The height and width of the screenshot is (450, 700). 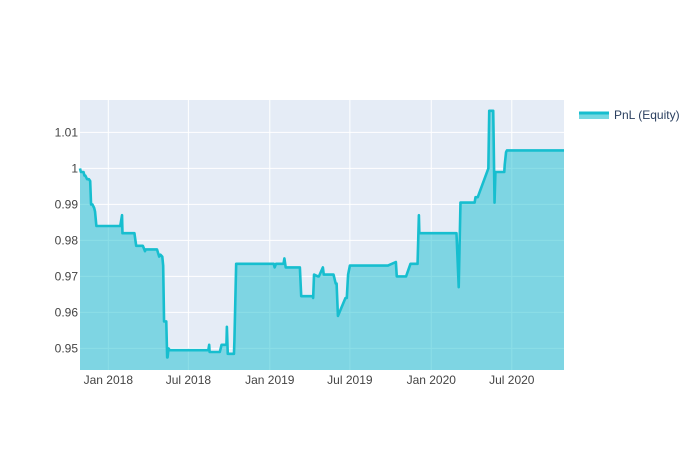 I want to click on y-axis-ticks: 0.95 0.96 0.97 0.98 0.99 1 1.01, so click(x=67, y=240).